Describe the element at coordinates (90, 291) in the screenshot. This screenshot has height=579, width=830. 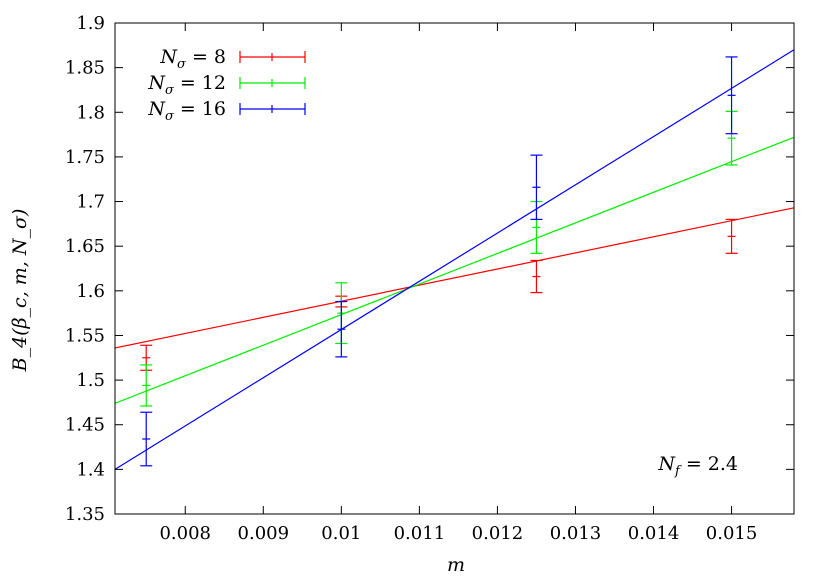
I see `y-tick-label: 1.6` at that location.